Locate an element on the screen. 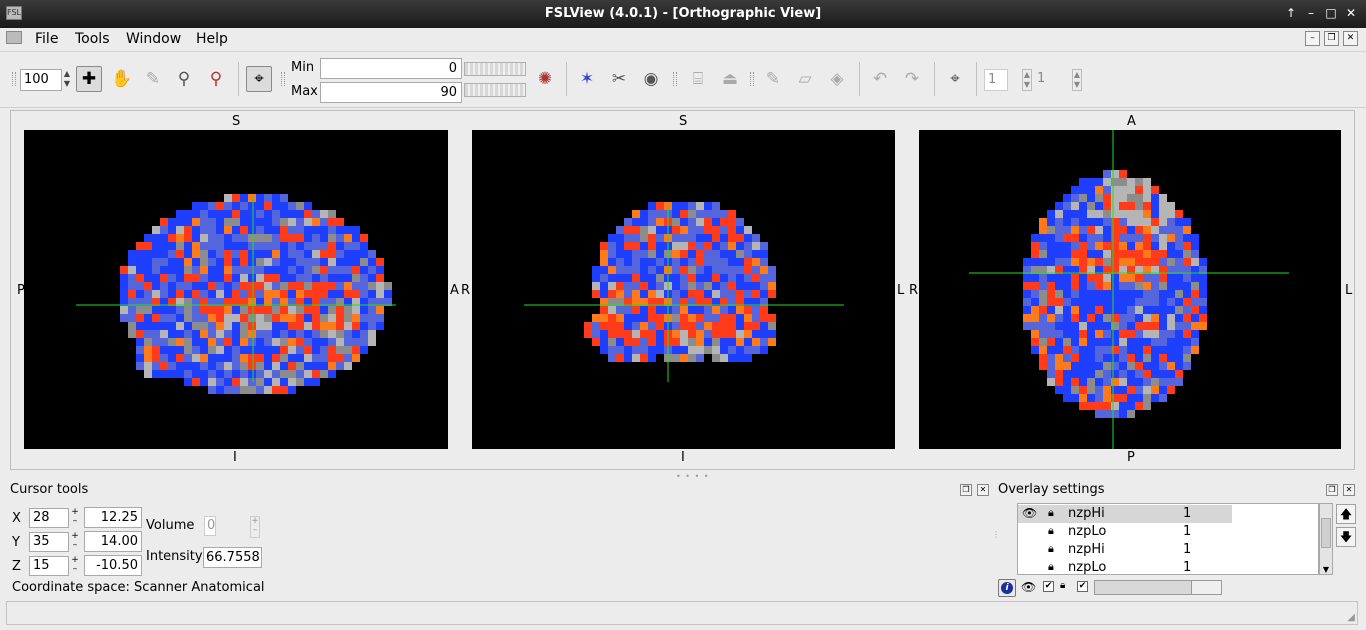  coronal-left-label: R is located at coordinates (466, 290).